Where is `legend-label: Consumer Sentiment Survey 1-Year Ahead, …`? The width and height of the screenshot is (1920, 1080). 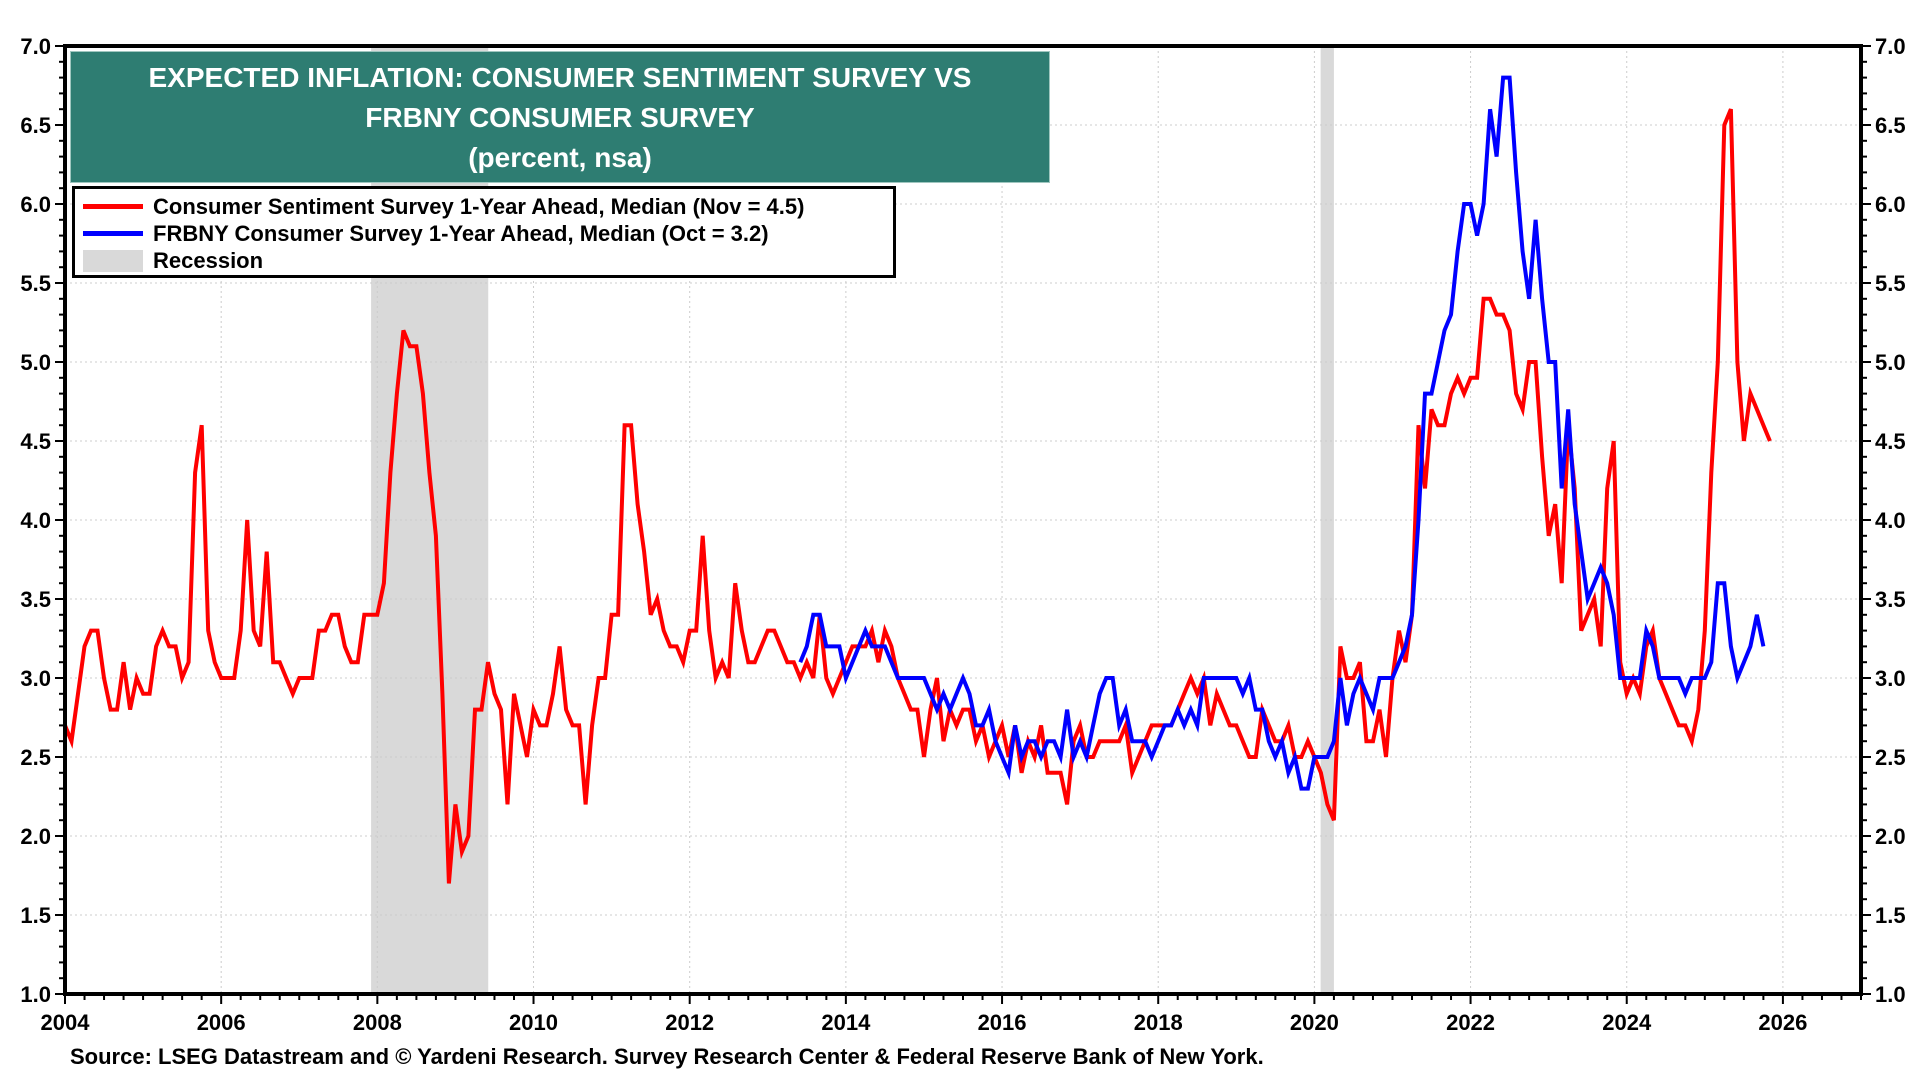 legend-label: Consumer Sentiment Survey 1-Year Ahead, … is located at coordinates (479, 206).